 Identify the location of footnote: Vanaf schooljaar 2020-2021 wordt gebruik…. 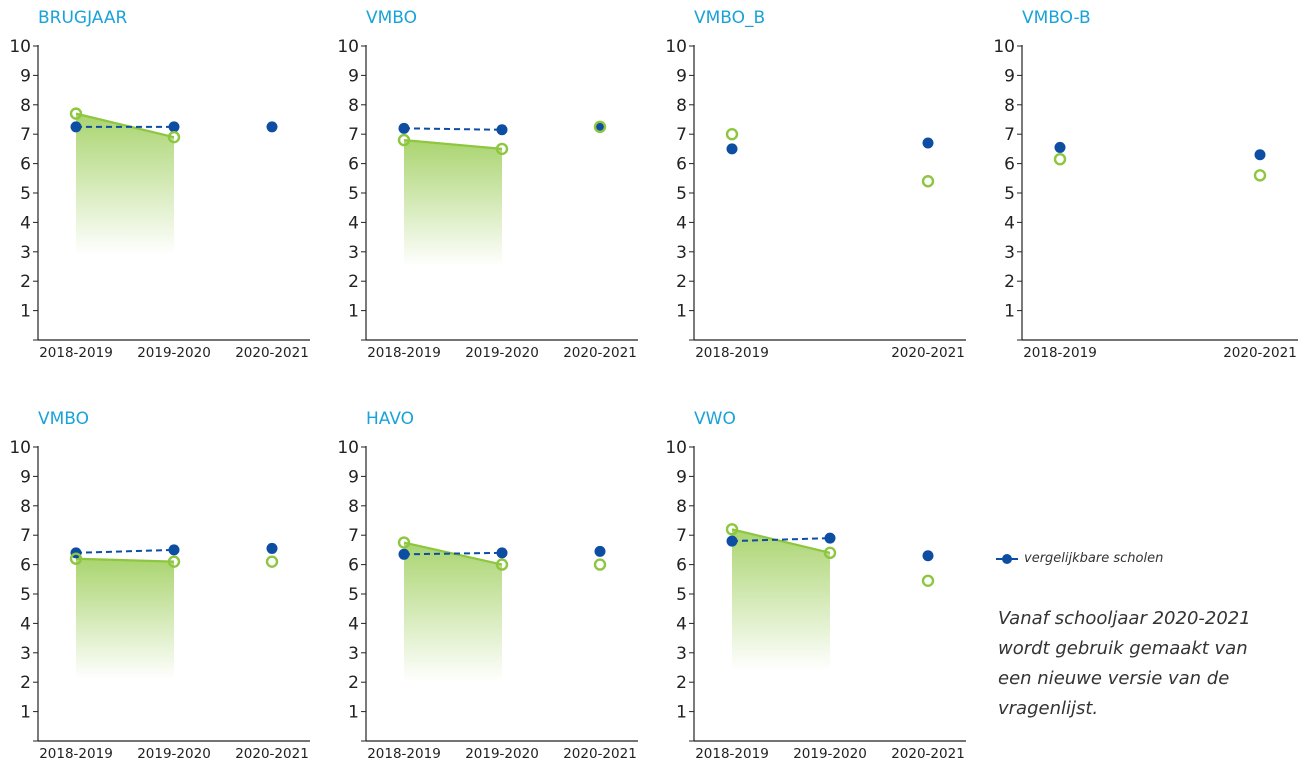
(1148, 664).